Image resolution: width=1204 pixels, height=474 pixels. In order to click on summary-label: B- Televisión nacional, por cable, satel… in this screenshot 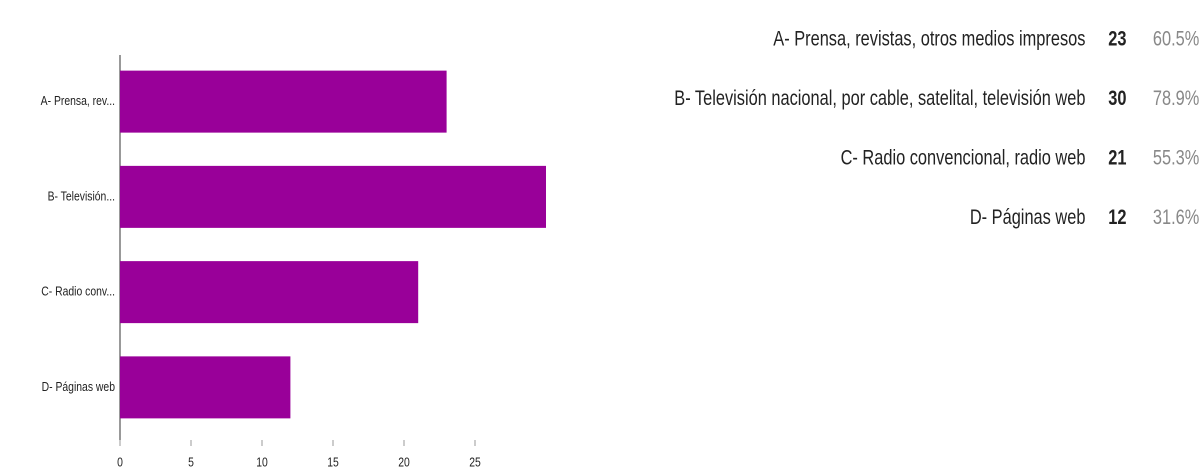, I will do `click(879, 97)`.